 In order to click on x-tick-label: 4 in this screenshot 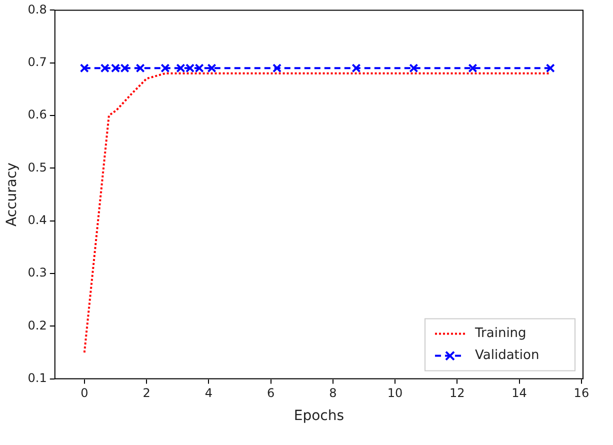, I will do `click(208, 393)`.